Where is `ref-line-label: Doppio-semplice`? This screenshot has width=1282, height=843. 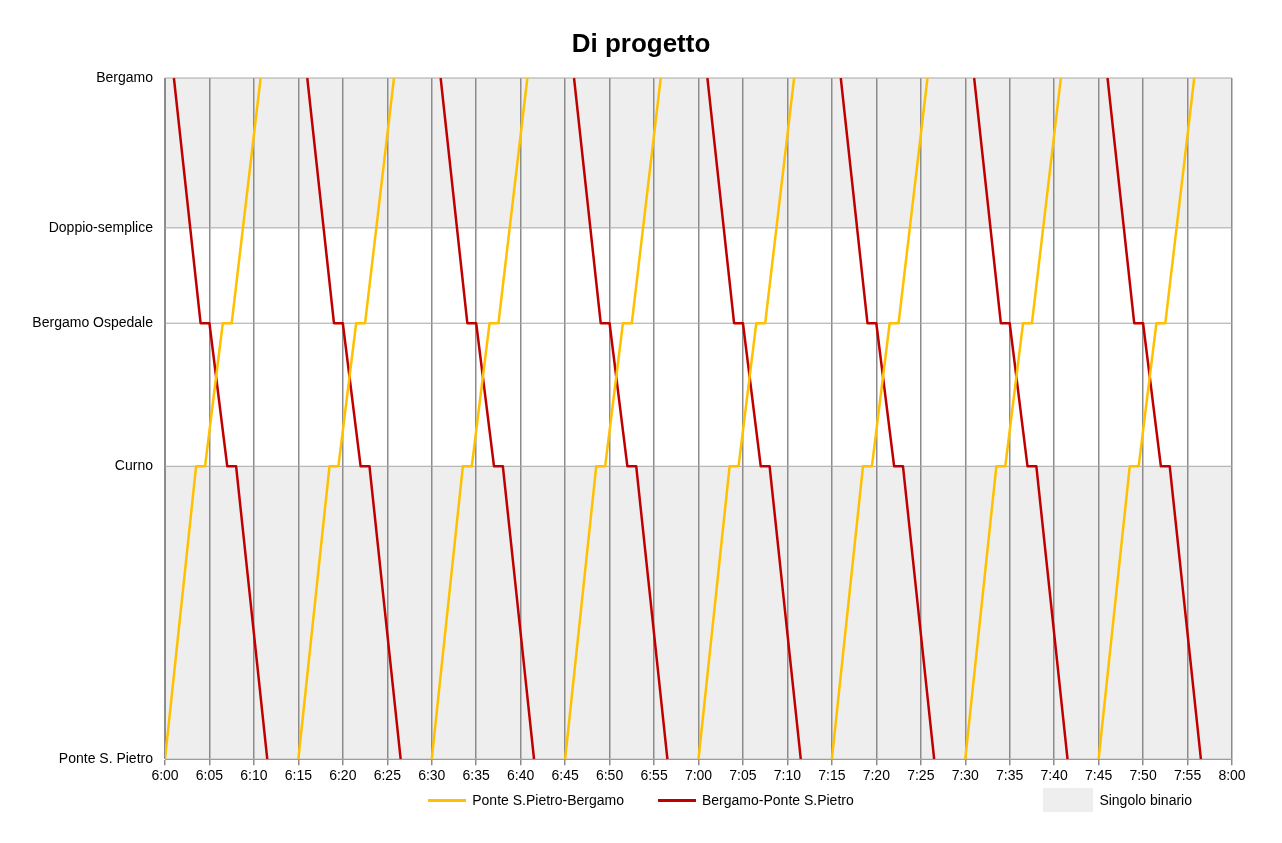 ref-line-label: Doppio-semplice is located at coordinates (101, 226).